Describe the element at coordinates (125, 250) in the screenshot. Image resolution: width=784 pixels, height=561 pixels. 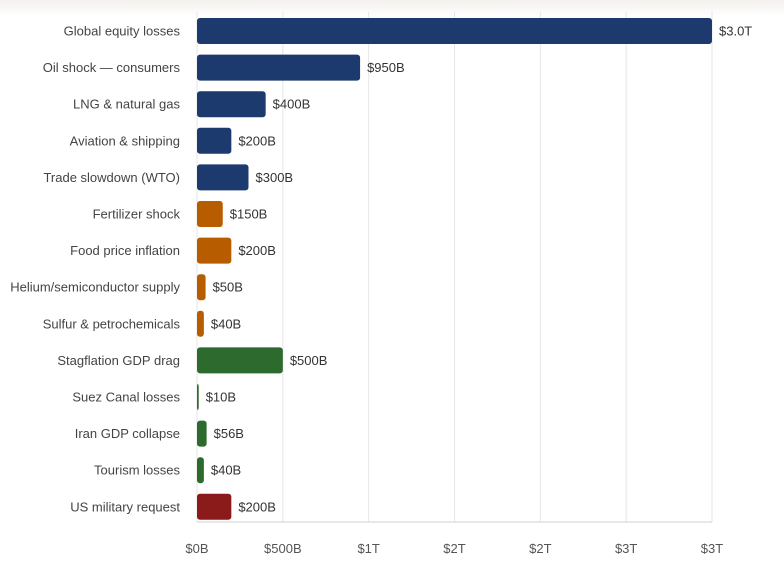
I see `category-label: Food price inflation` at that location.